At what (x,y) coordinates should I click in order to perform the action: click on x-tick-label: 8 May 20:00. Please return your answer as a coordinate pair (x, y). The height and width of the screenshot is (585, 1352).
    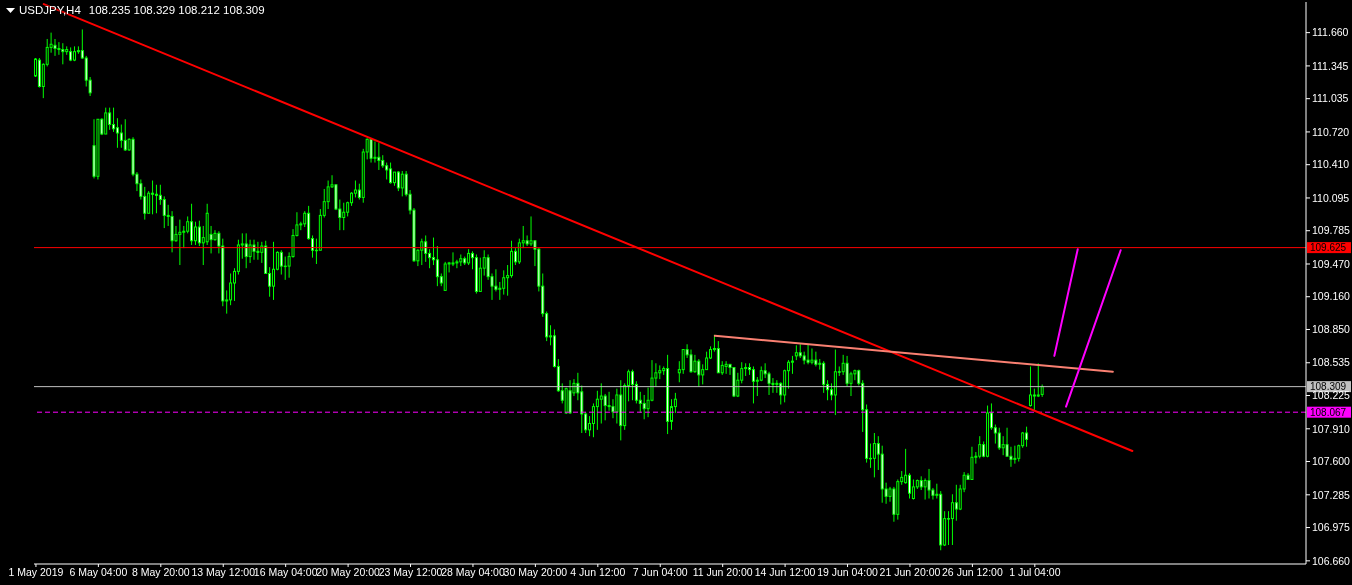
    Looking at the image, I should click on (160, 572).